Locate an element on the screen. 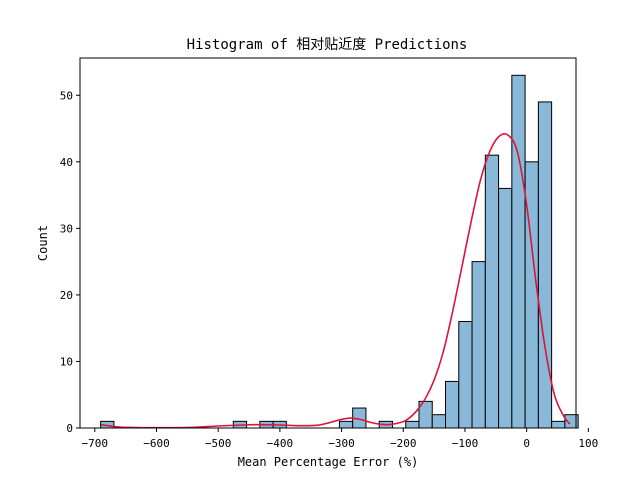 The height and width of the screenshot is (480, 640). chart-title: Histogram of 相对贴近度 Predictions is located at coordinates (327, 45).